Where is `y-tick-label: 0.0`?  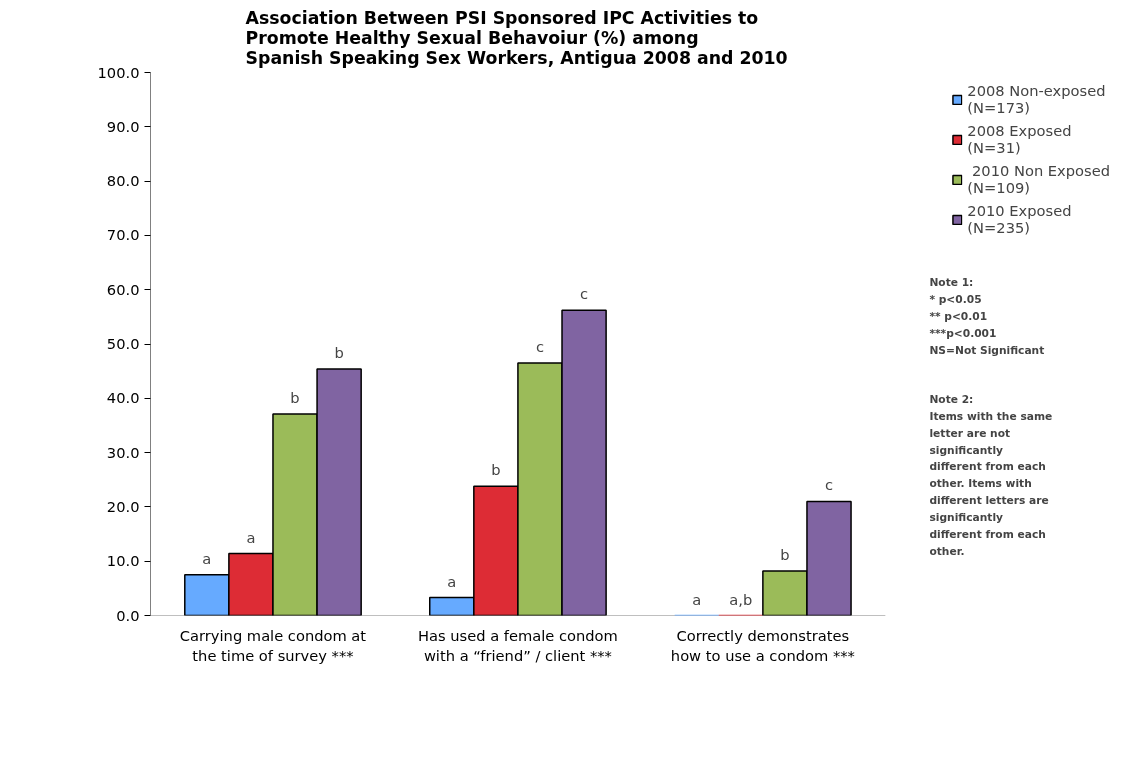 y-tick-label: 0.0 is located at coordinates (128, 615).